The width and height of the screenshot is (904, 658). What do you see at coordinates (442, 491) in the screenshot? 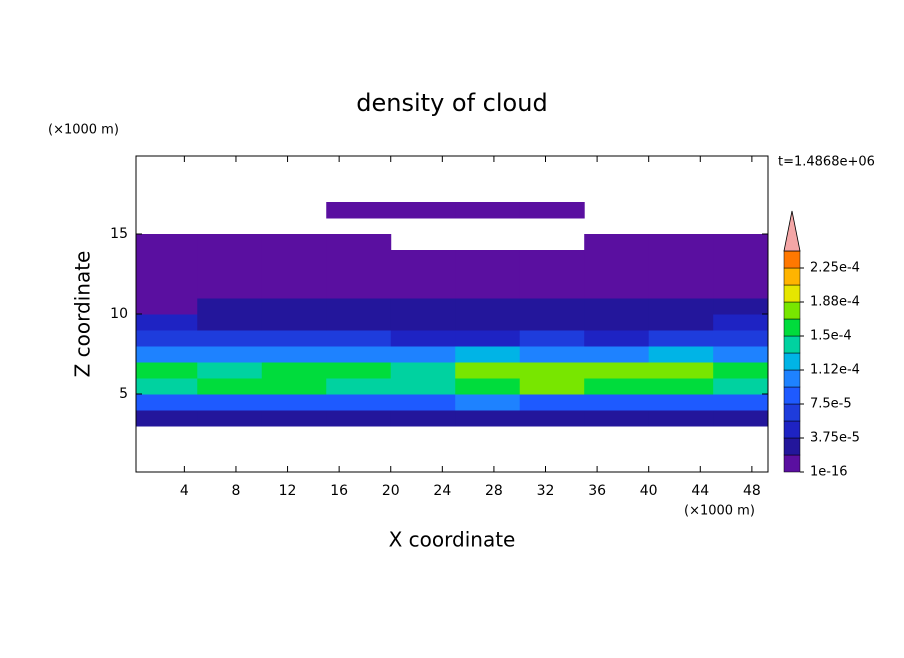
I see `x-tick-label: 24` at bounding box center [442, 491].